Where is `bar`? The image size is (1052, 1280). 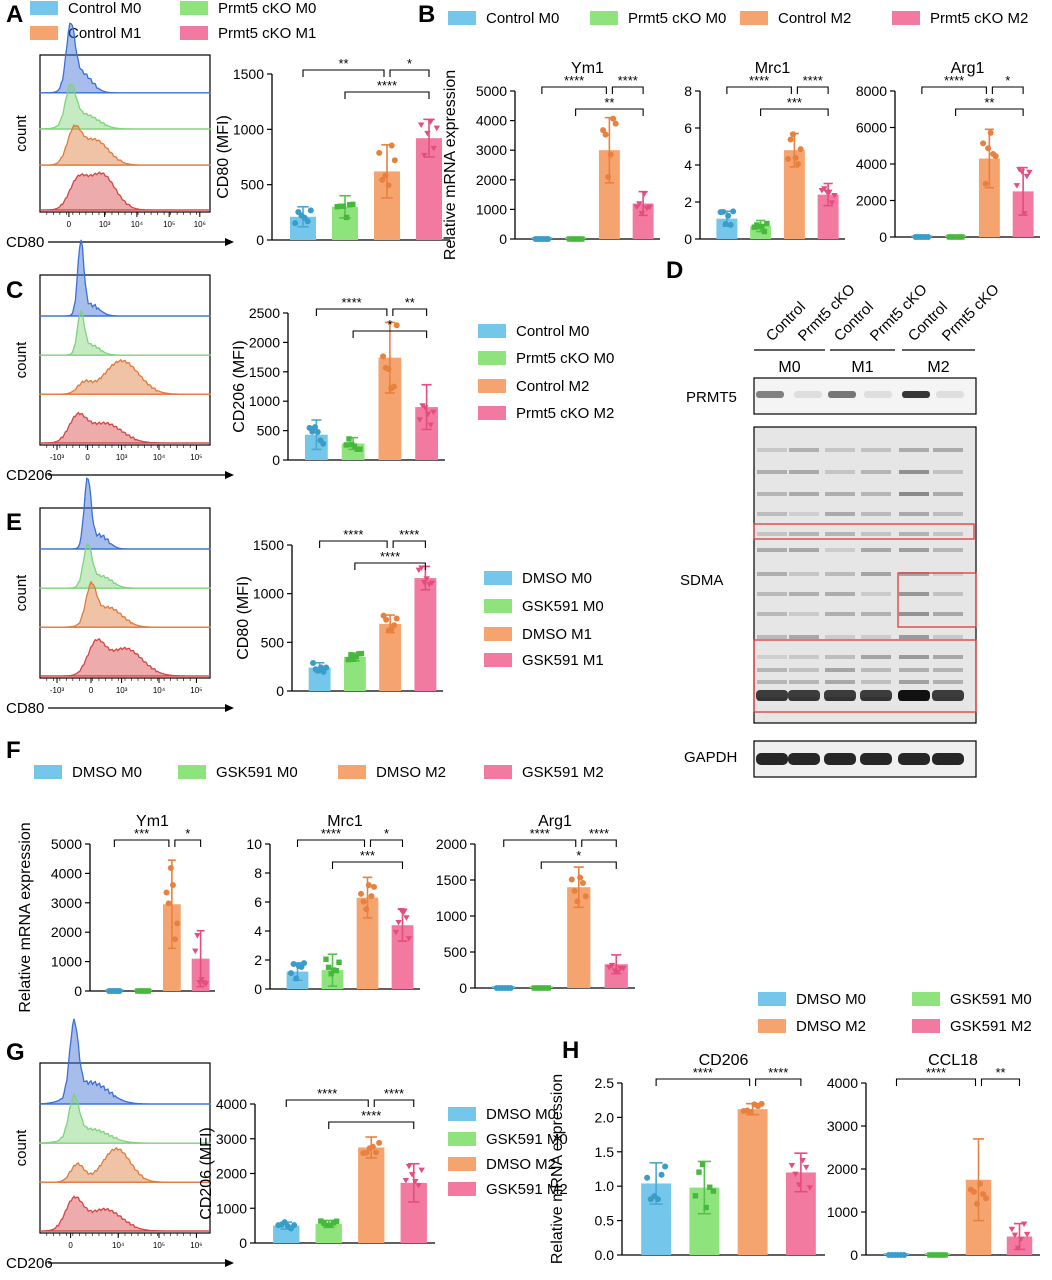 bar is located at coordinates (643, 221).